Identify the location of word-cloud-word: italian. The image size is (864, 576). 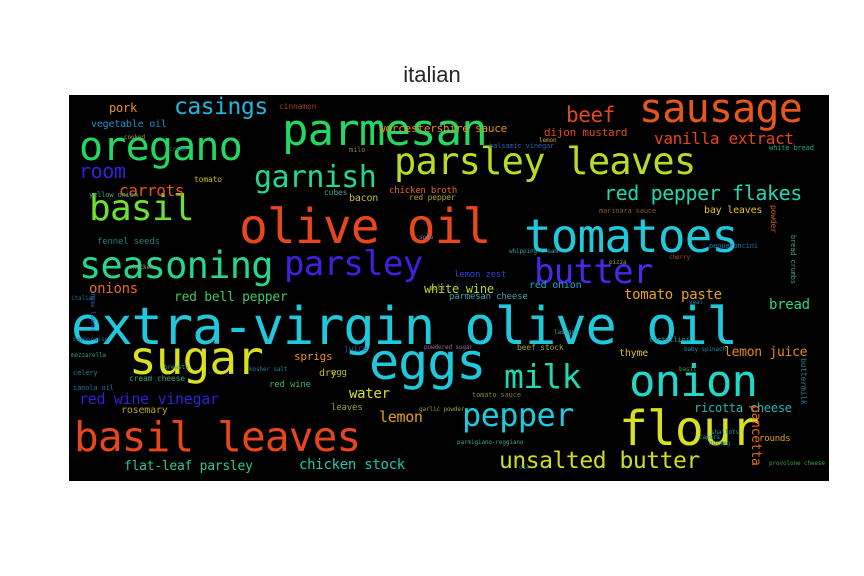
(83, 298).